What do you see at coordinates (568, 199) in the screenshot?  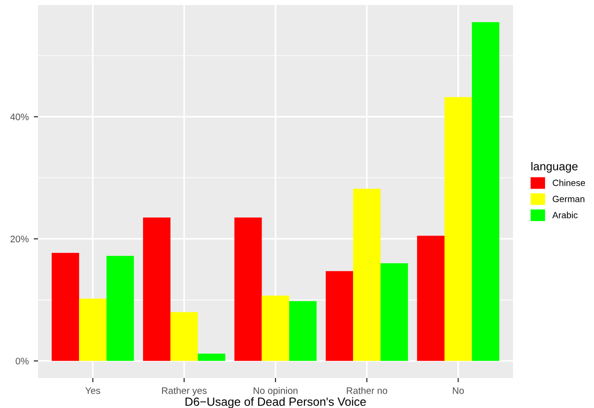 I see `legend-label: German` at bounding box center [568, 199].